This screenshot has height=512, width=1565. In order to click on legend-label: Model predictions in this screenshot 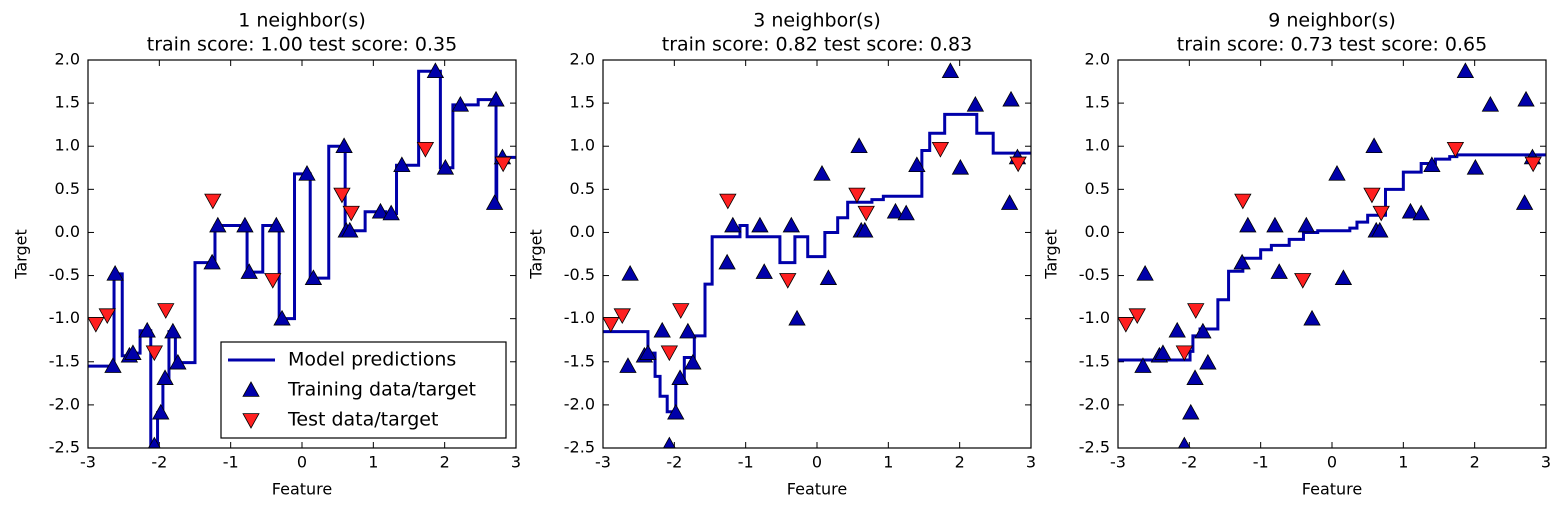, I will do `click(372, 360)`.